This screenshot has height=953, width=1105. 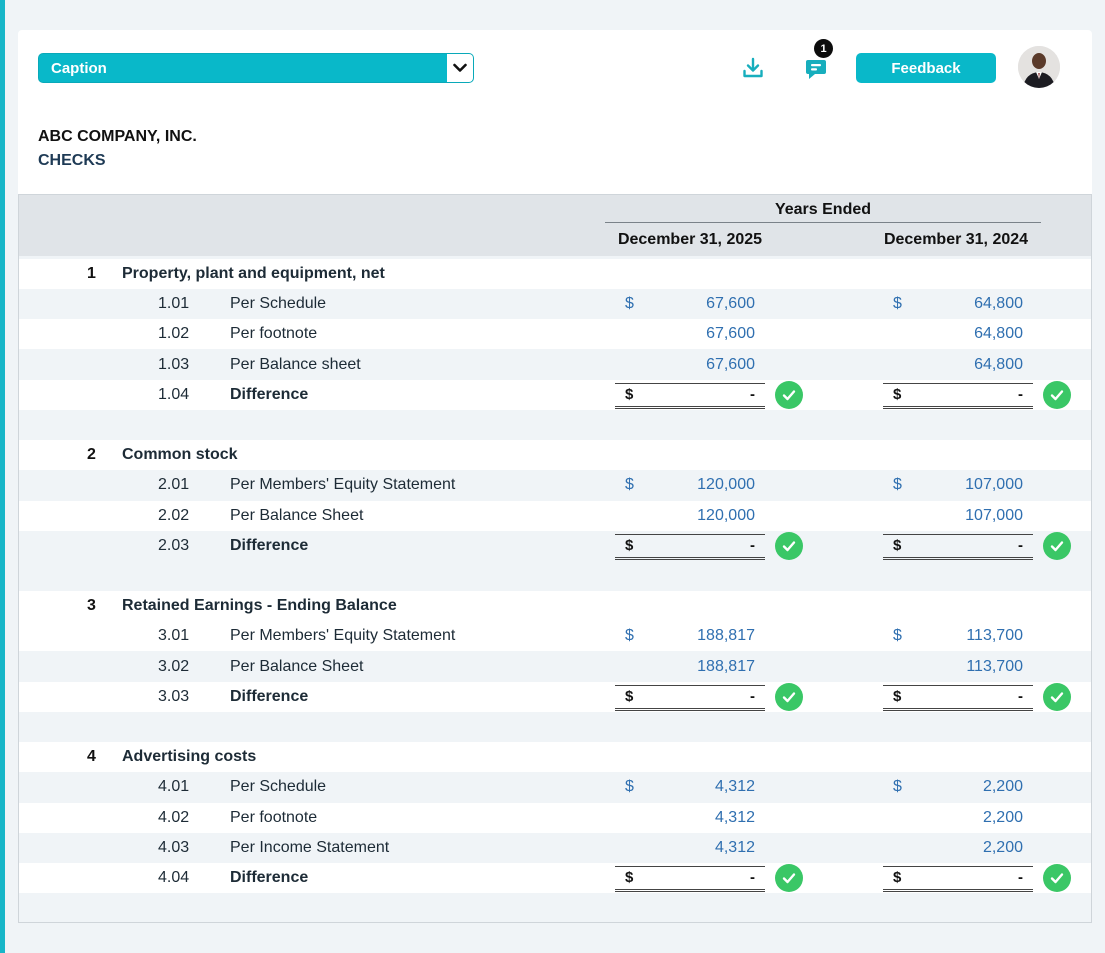 What do you see at coordinates (823, 209) in the screenshot?
I see `years-ended-heading: Years Ended` at bounding box center [823, 209].